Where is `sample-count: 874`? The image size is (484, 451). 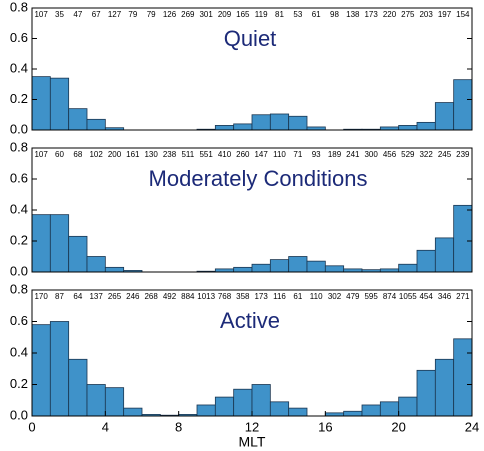 sample-count: 874 is located at coordinates (390, 296).